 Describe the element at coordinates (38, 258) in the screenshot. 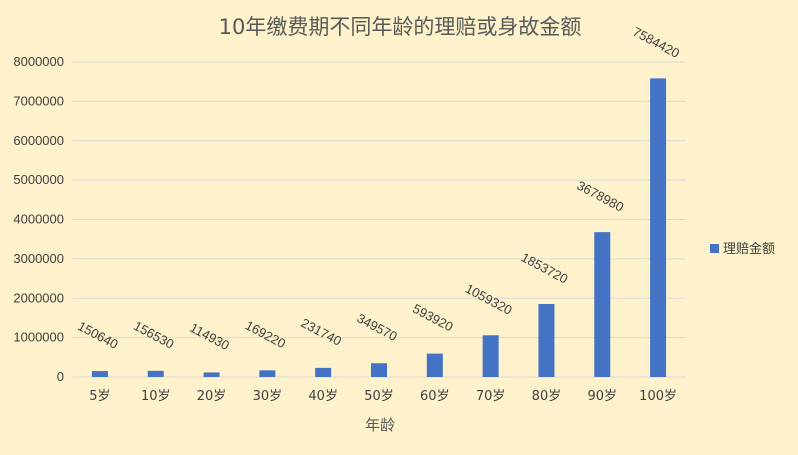

I see `y-tick-label: 3000000` at that location.